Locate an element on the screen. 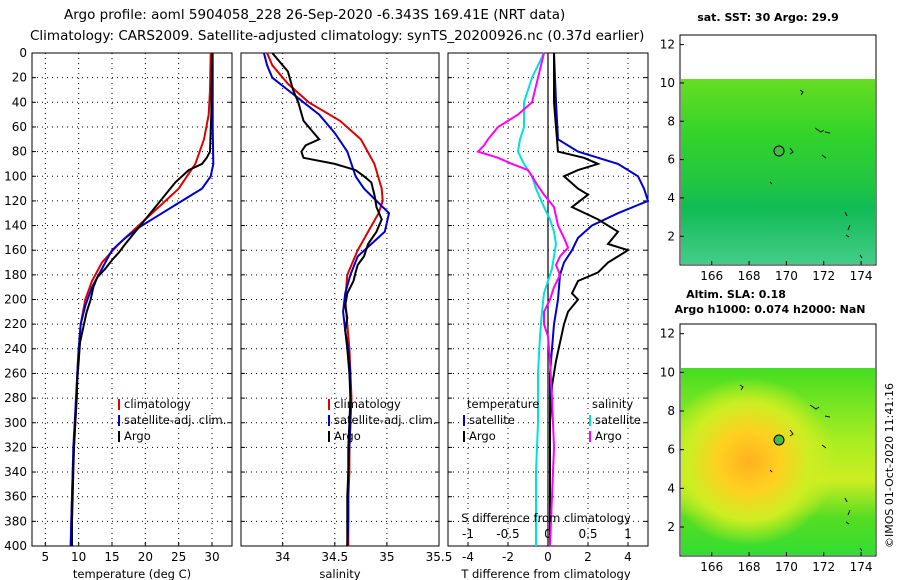  x-axis-label-temperature: temperature (deg C) is located at coordinates (132, 573).